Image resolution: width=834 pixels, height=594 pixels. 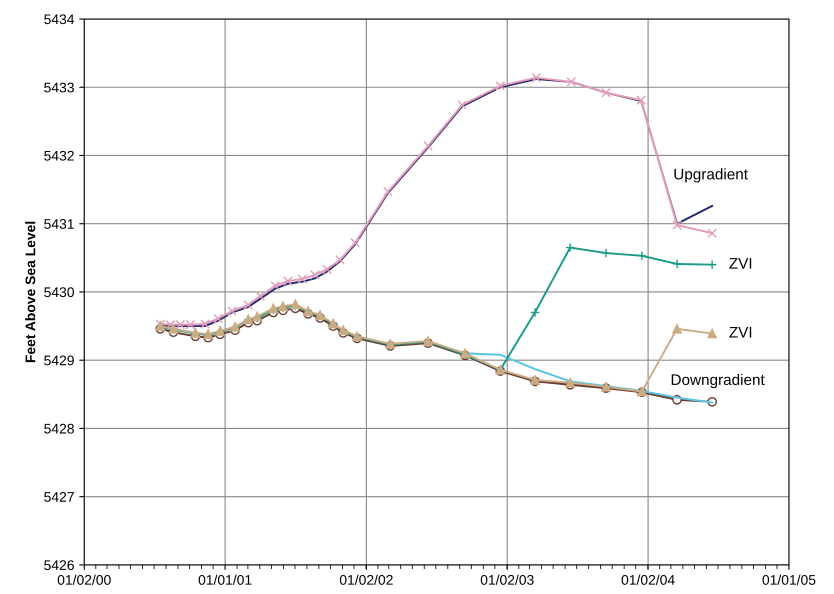 What do you see at coordinates (59, 429) in the screenshot?
I see `y-tick-label: 5428` at bounding box center [59, 429].